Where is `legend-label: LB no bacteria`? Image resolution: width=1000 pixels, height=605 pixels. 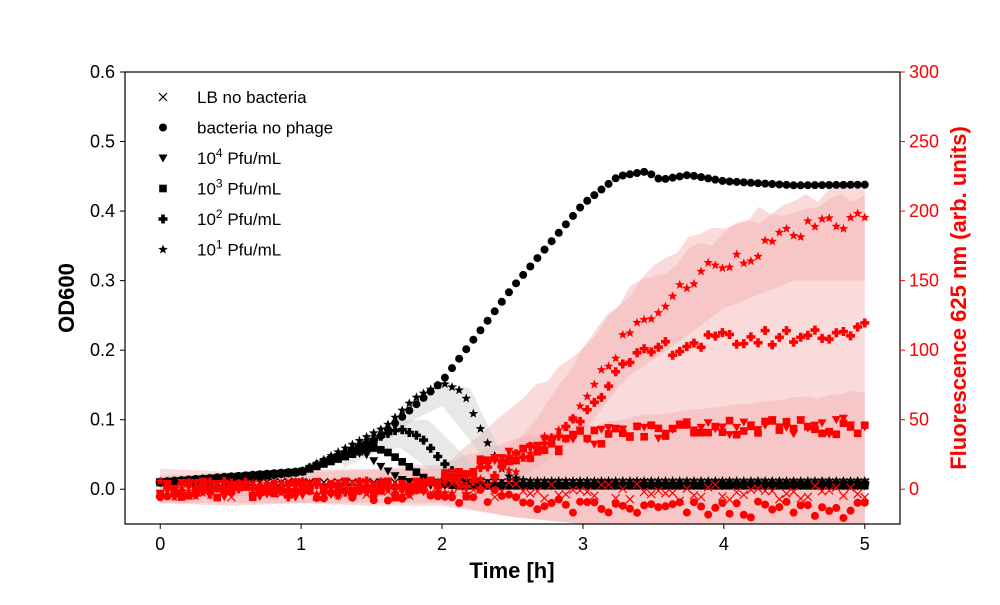
legend-label: LB no bacteria is located at coordinates (252, 97).